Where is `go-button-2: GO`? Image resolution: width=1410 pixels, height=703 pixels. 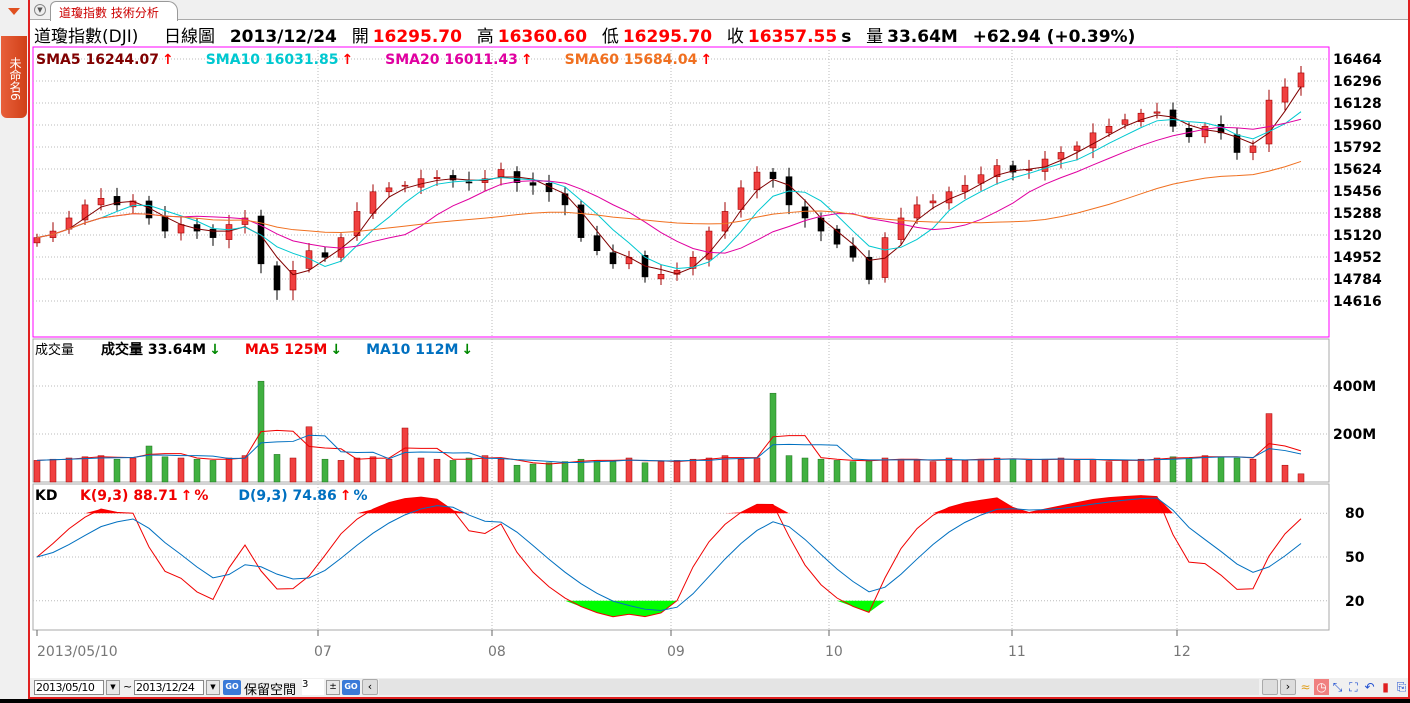
go-button-2: GO is located at coordinates (351, 687).